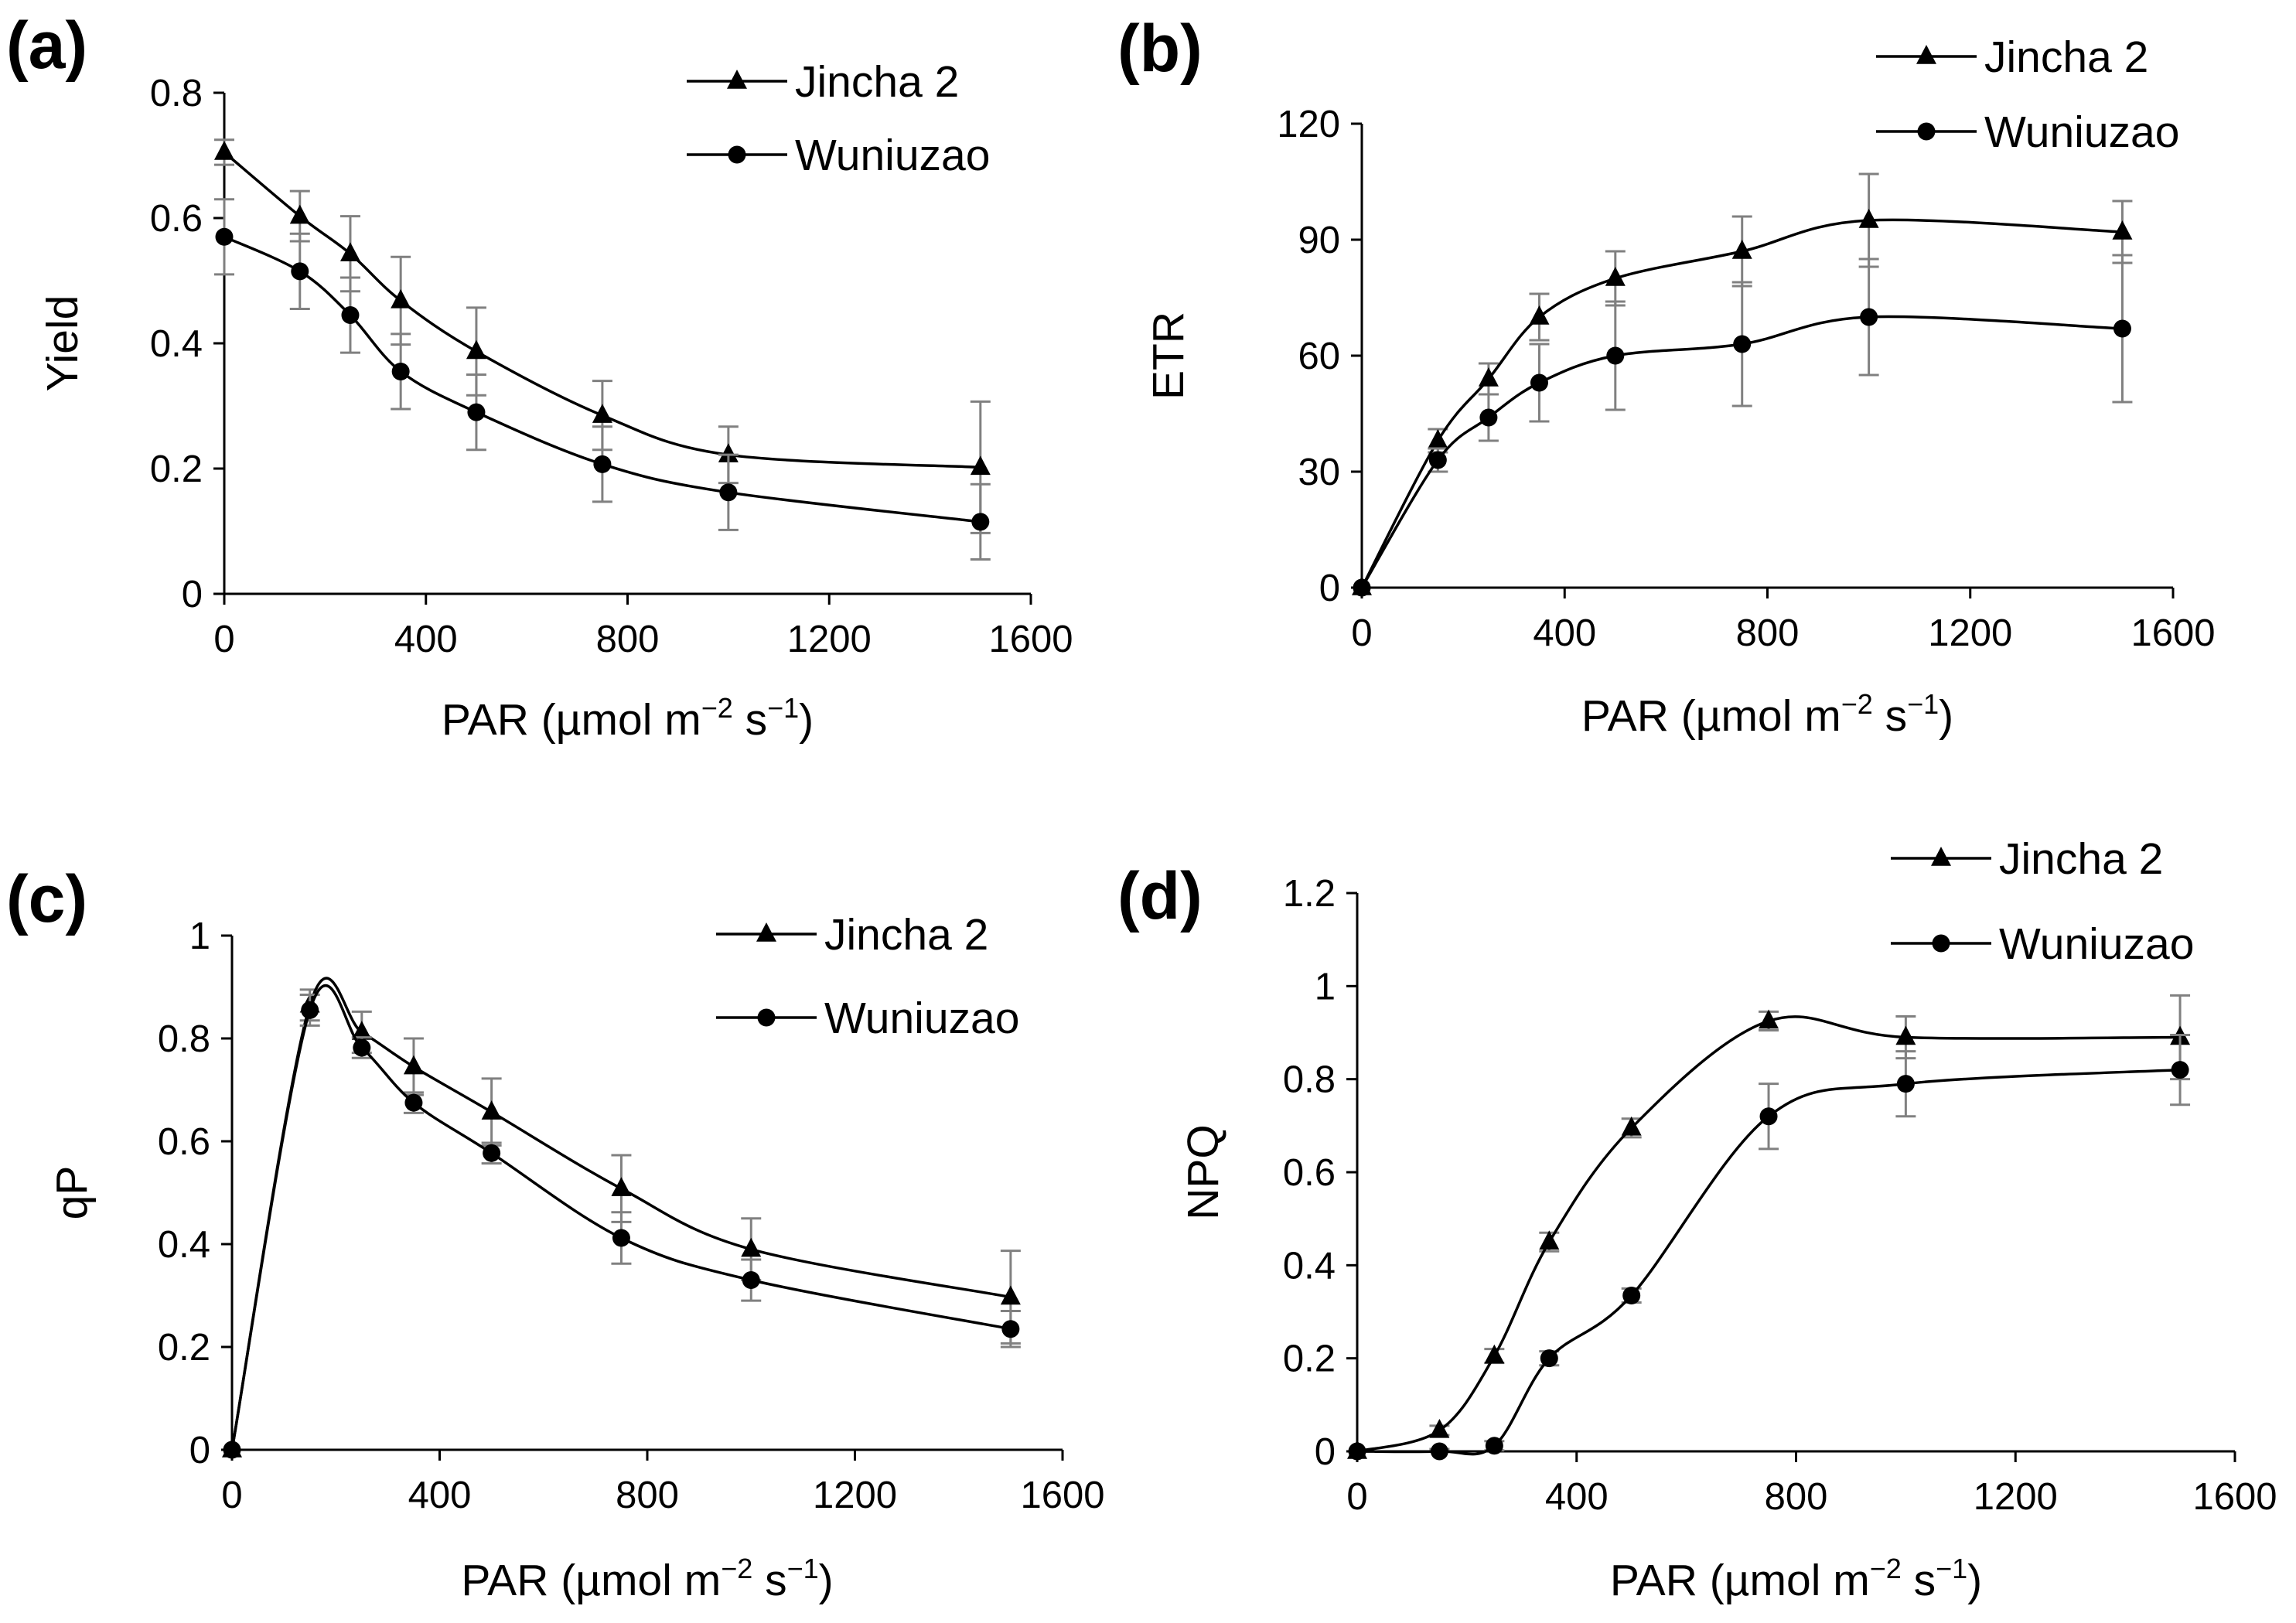  I want to click on y-axis-title: NPQ, so click(1203, 1172).